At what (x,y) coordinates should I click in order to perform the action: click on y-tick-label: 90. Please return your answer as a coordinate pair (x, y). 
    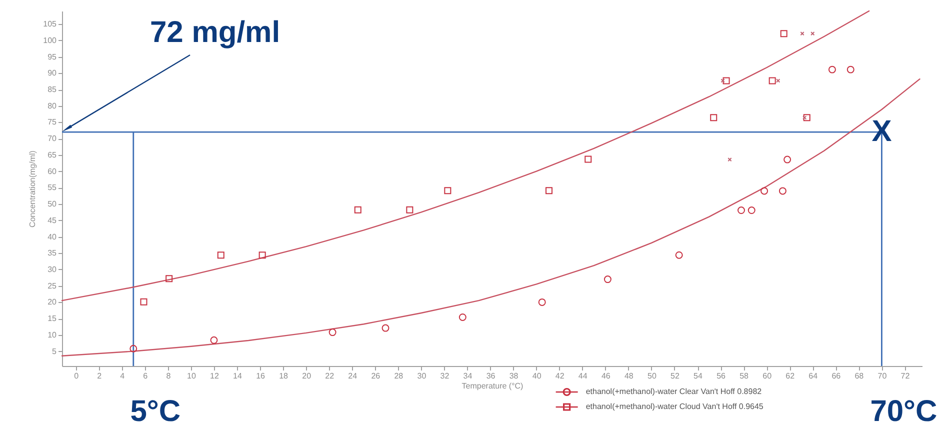
    Looking at the image, I should click on (53, 73).